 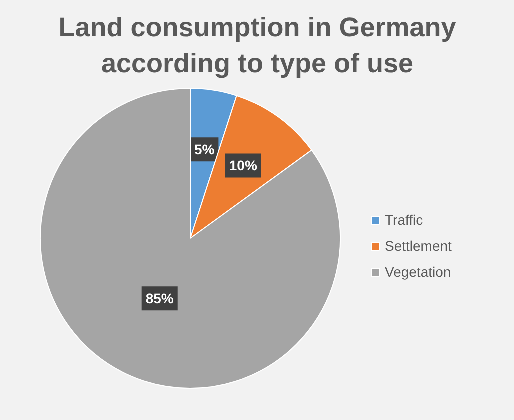 I want to click on chart-title: Land consumption in Germany according to type of use, so click(x=257, y=45).